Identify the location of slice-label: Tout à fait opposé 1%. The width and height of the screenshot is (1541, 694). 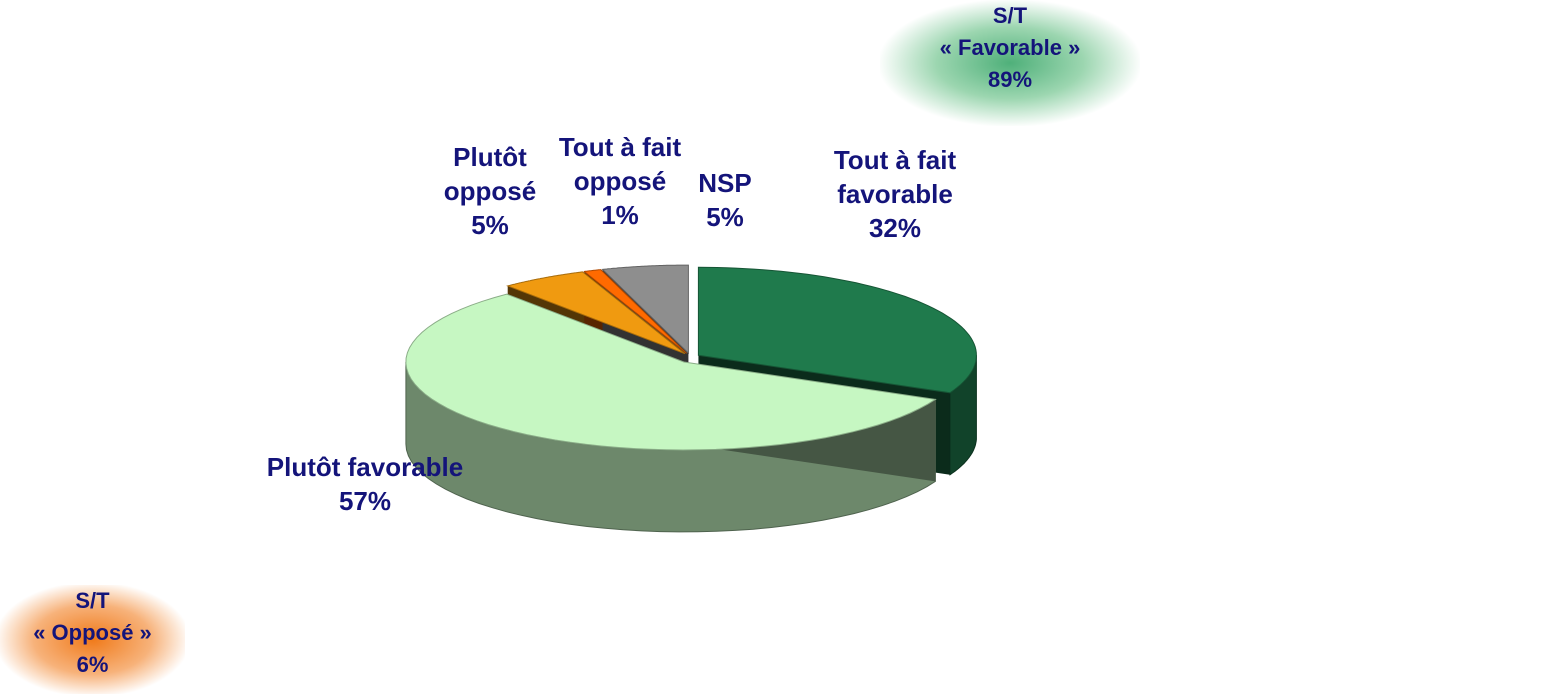
(620, 181).